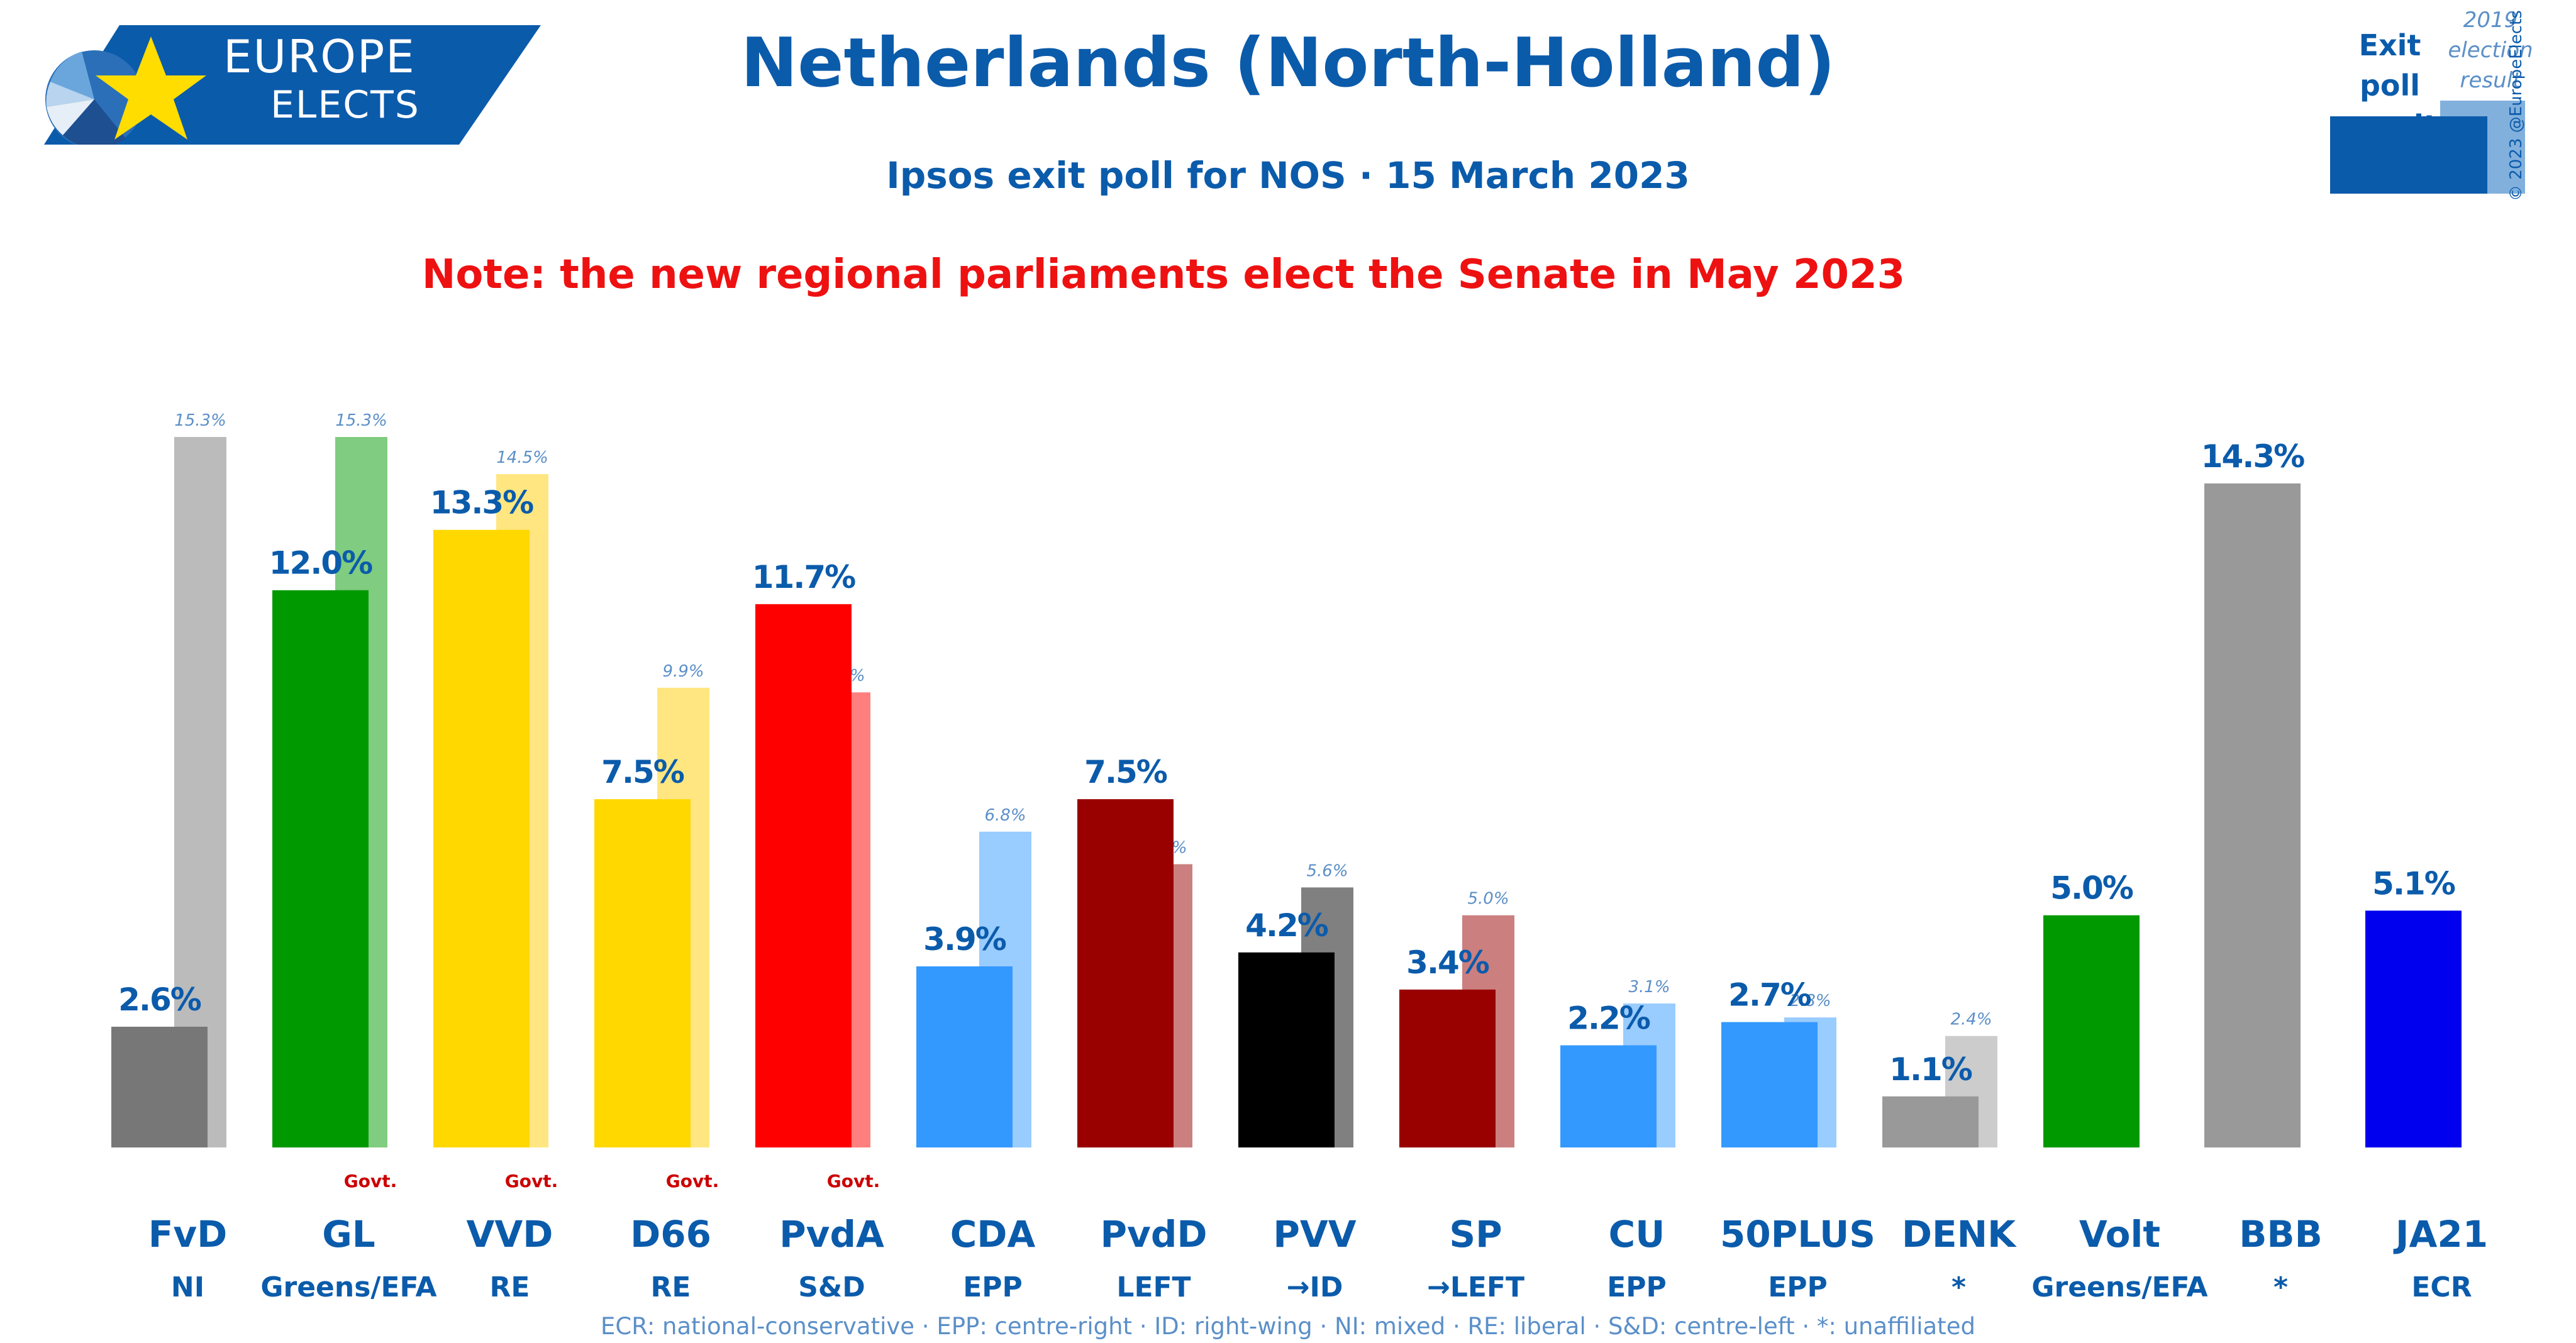  I want to click on bar-BBB, so click(2252, 815).